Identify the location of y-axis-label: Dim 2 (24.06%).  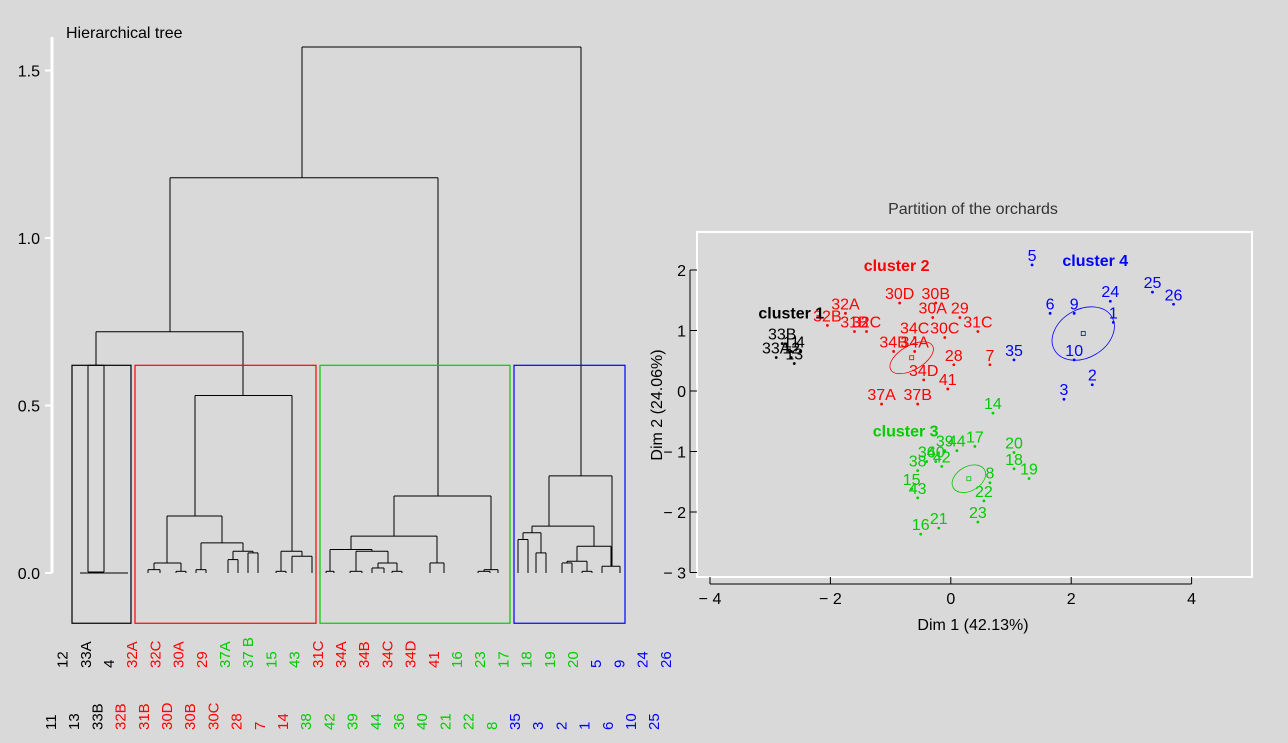
(657, 404).